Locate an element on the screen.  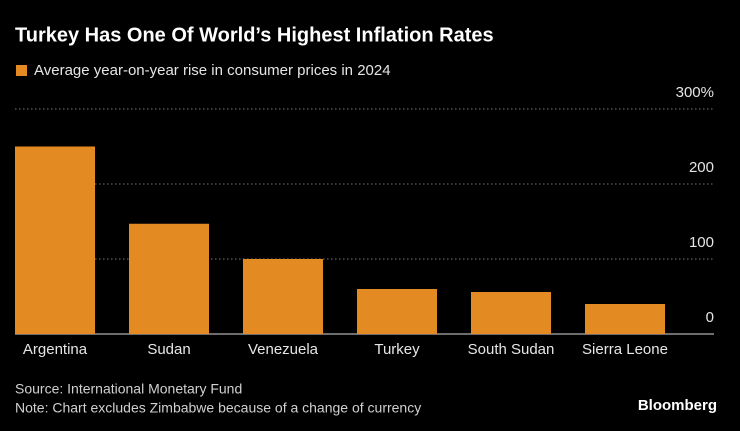
x-tick-label: Sudan is located at coordinates (168, 349).